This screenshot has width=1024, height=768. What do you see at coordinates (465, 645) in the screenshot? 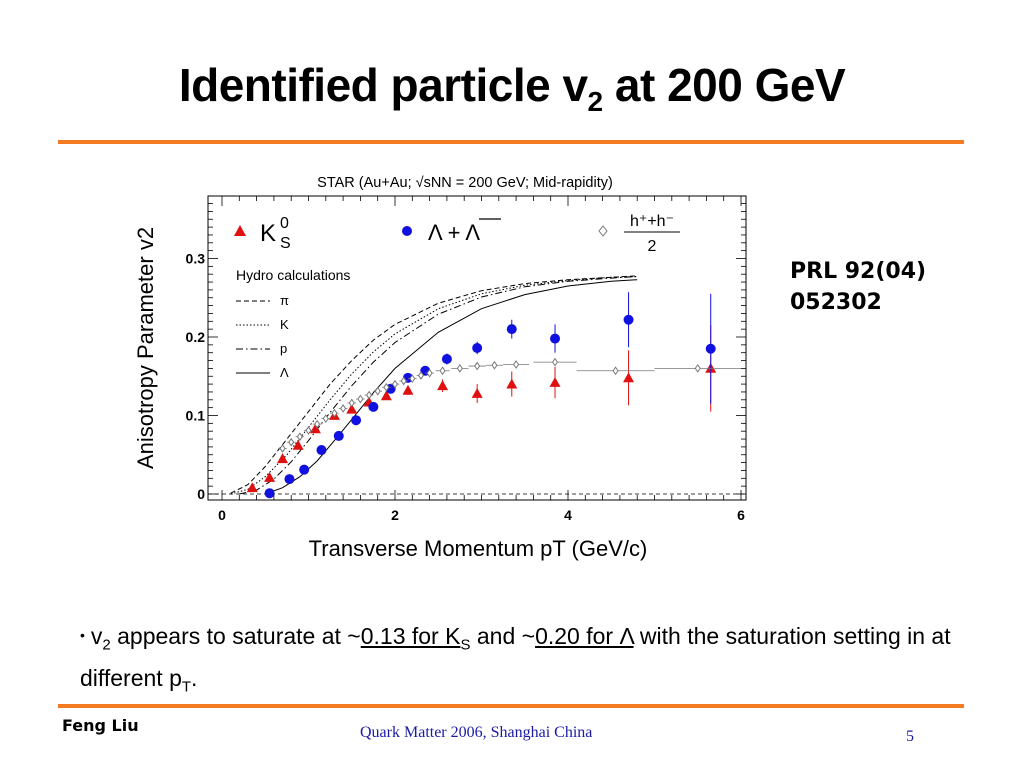
I see `highlight-ks-sub: S` at bounding box center [465, 645].